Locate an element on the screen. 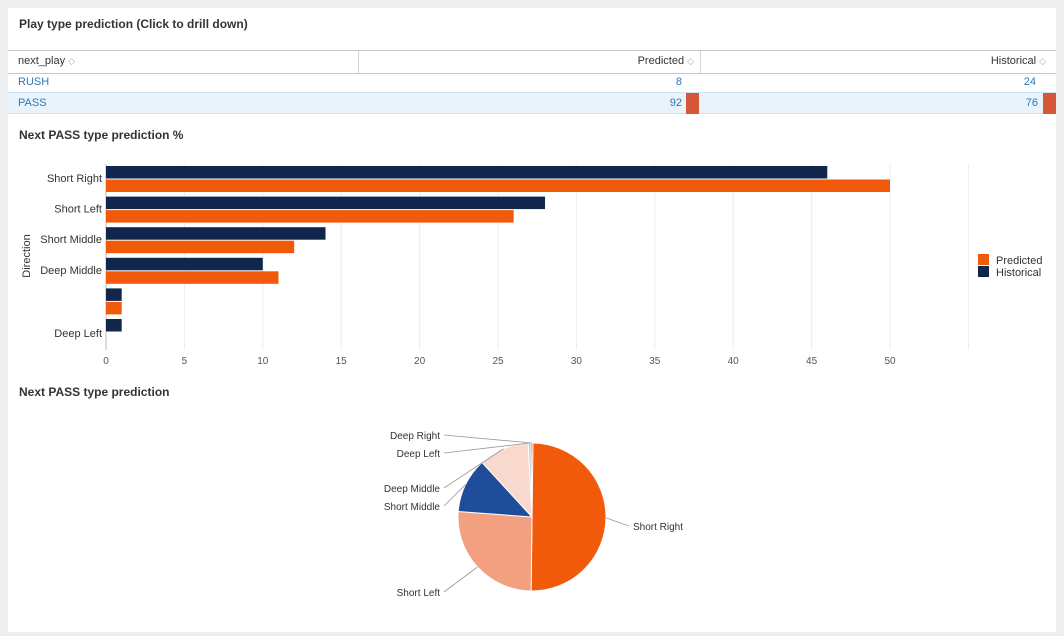  x-tick-label: 30 is located at coordinates (577, 361).